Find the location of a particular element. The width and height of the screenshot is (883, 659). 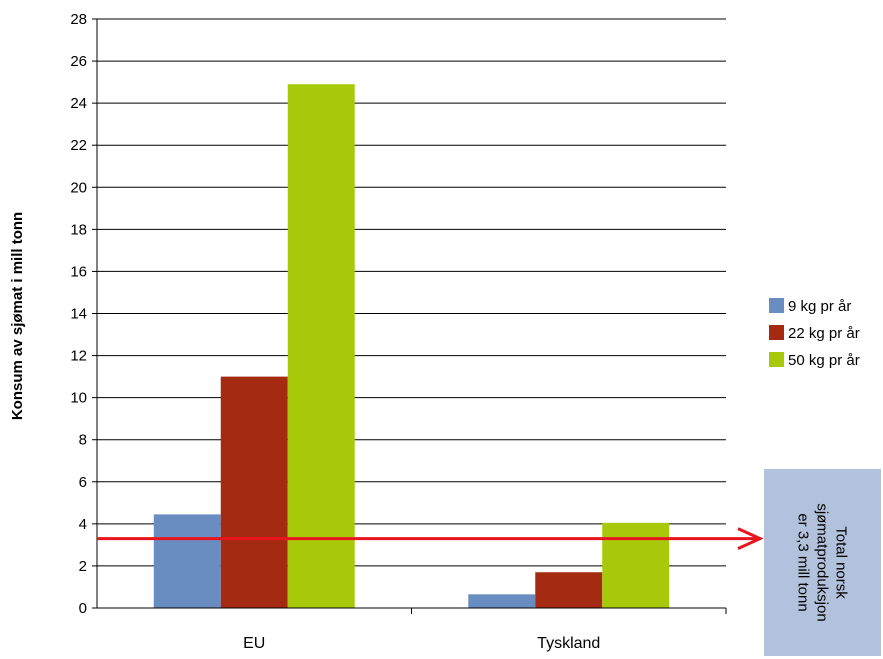

category-label: EU is located at coordinates (254, 643).